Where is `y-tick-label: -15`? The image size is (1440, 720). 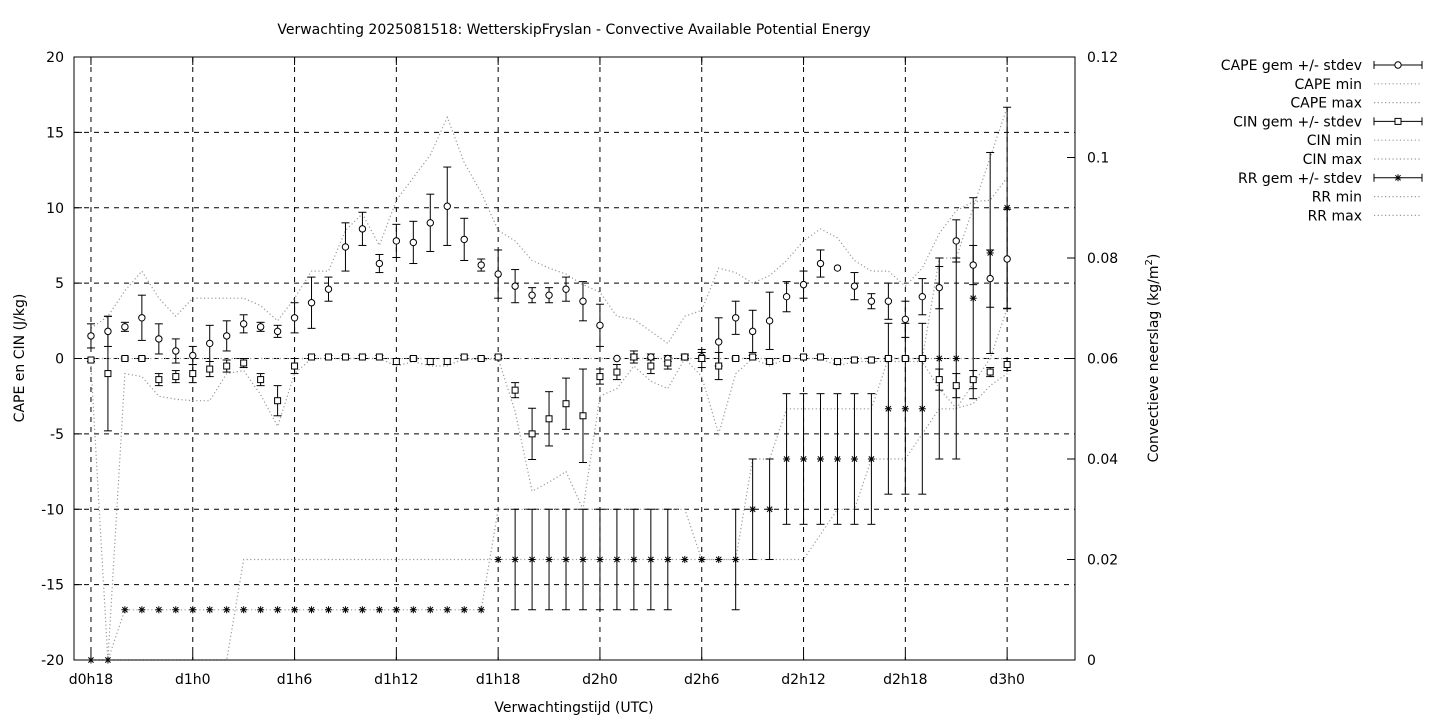
y-tick-label: -15 is located at coordinates (52, 586).